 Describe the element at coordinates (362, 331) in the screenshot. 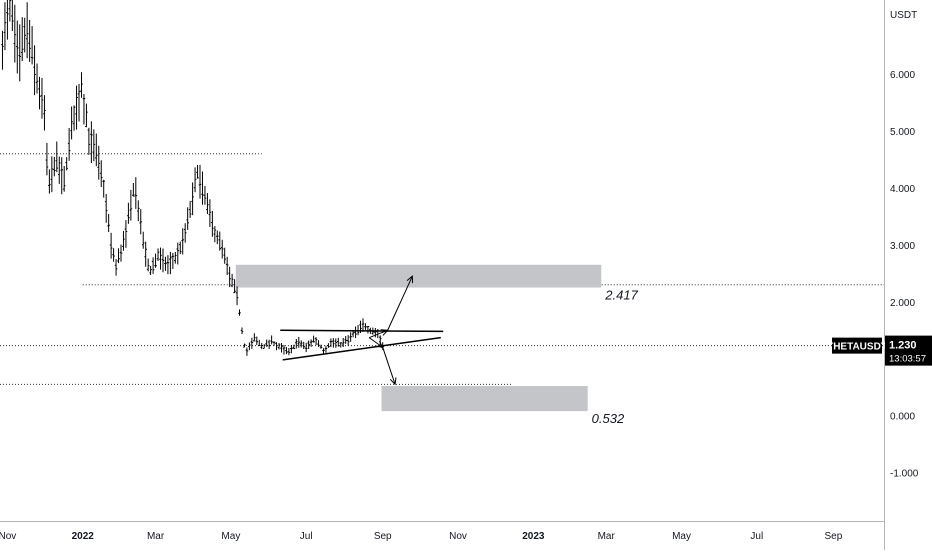

I see `pattern-trendline` at that location.